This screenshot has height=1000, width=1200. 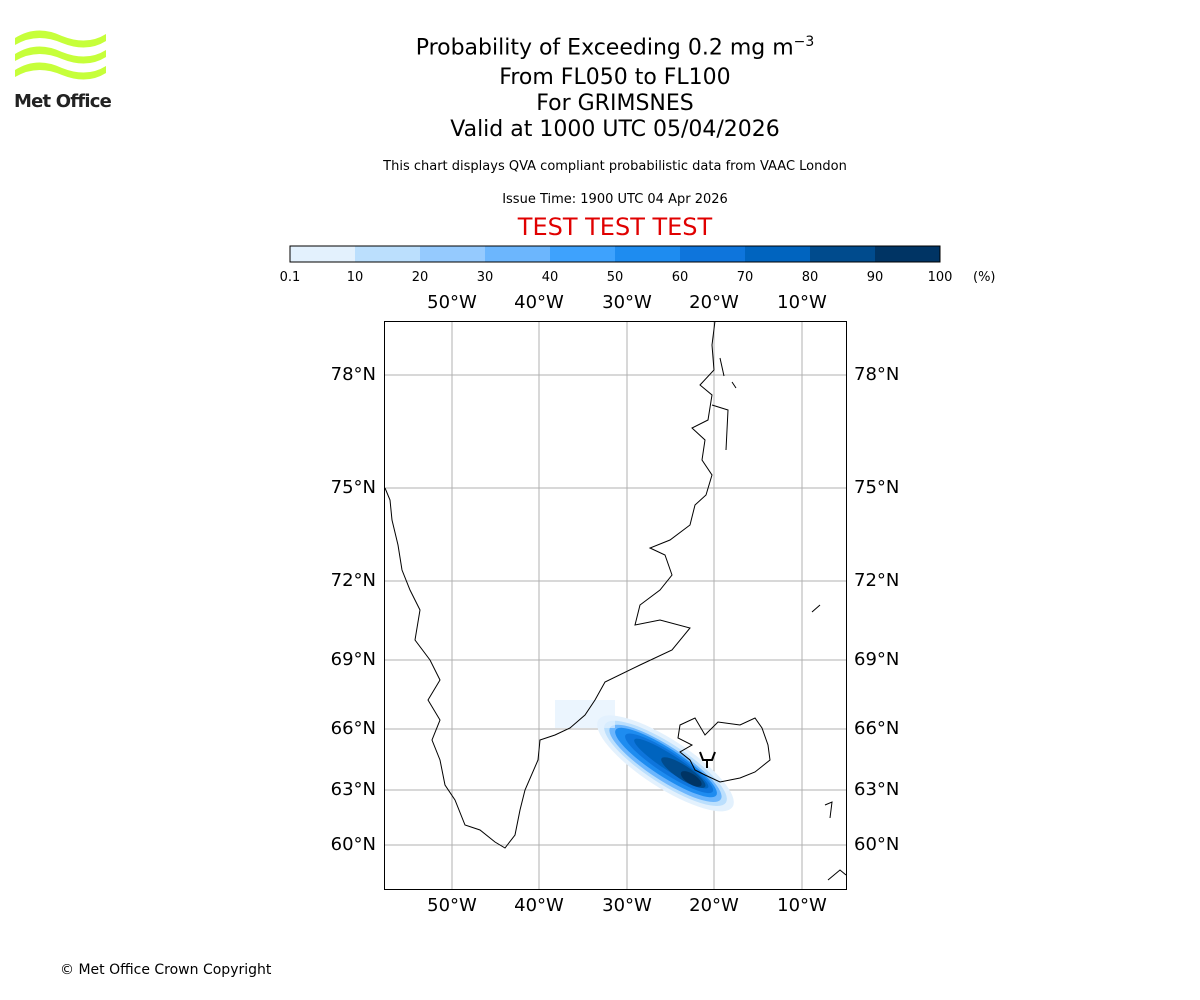 What do you see at coordinates (984, 277) in the screenshot?
I see `colorbar-unit: (%)` at bounding box center [984, 277].